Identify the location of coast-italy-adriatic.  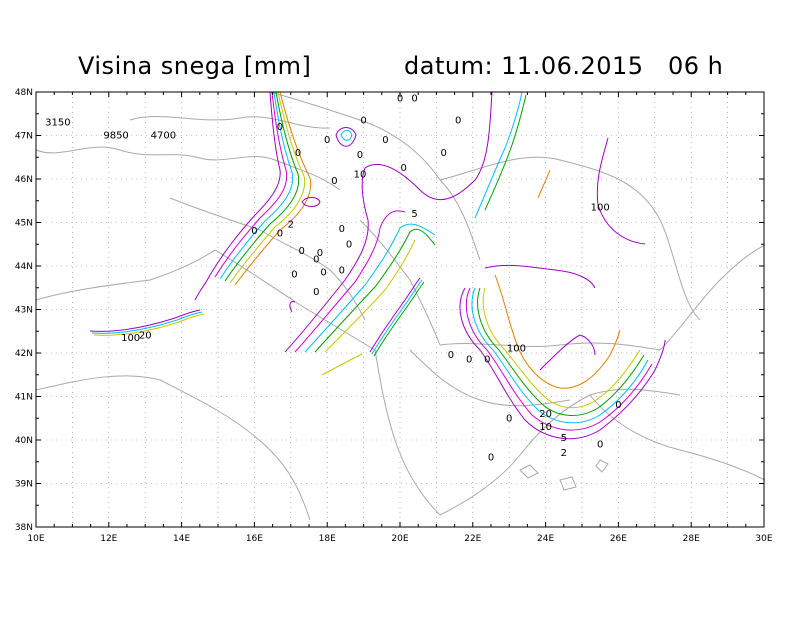
(125, 275).